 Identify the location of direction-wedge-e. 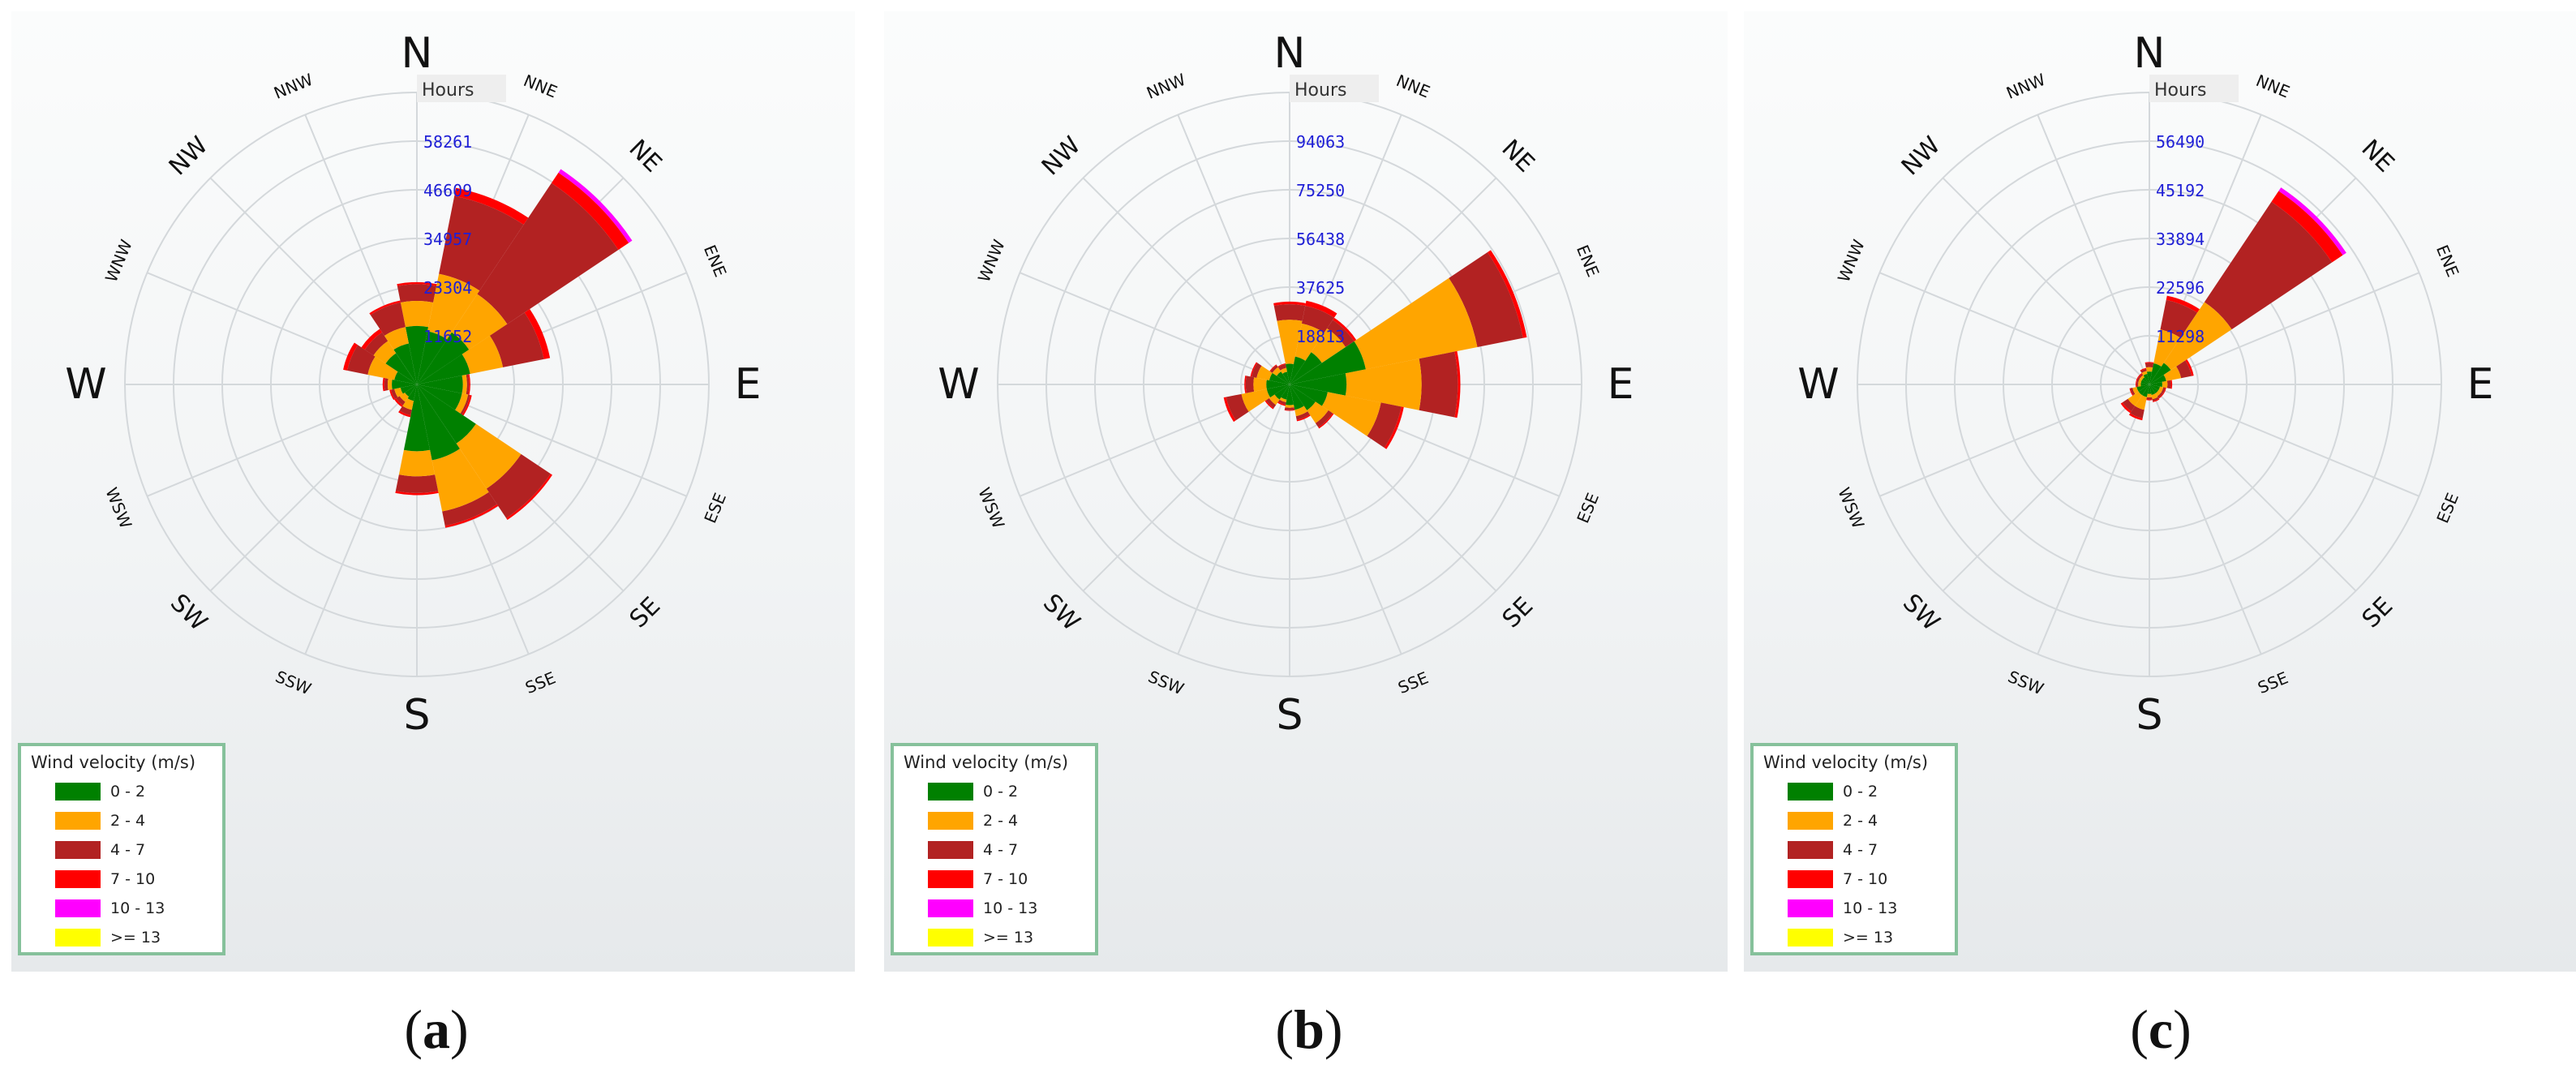
(2161, 384).